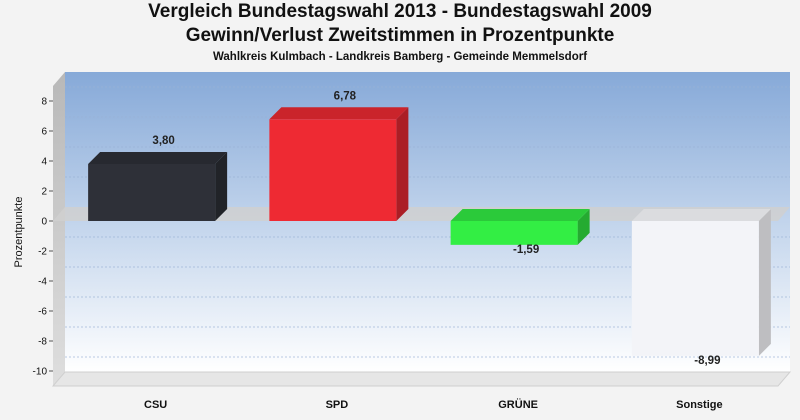 This screenshot has height=420, width=800. Describe the element at coordinates (19, 232) in the screenshot. I see `y-axis-label: Prozentpunkte` at that location.